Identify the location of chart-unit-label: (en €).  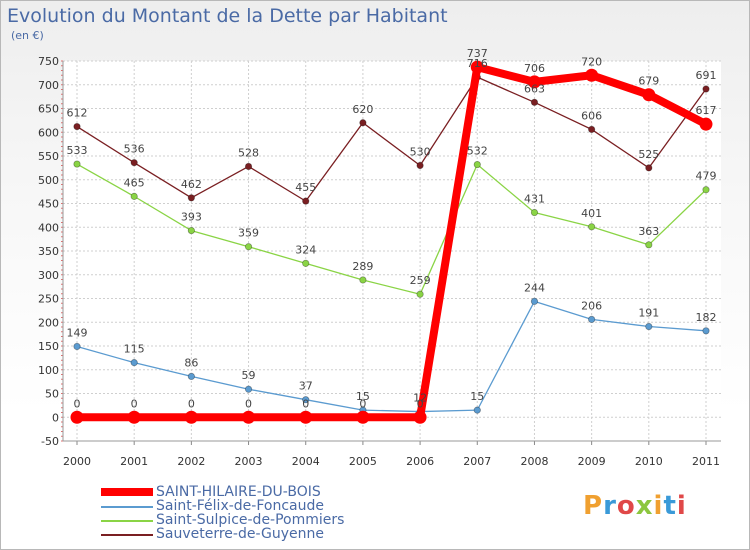
(27, 35).